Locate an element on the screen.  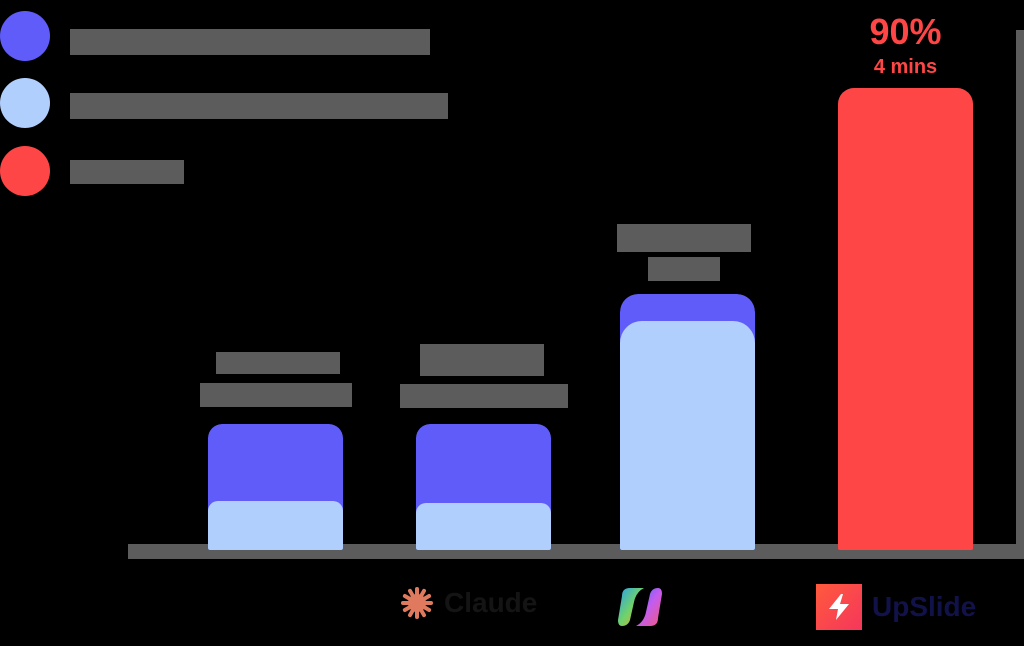
x-axis is located at coordinates (576, 551).